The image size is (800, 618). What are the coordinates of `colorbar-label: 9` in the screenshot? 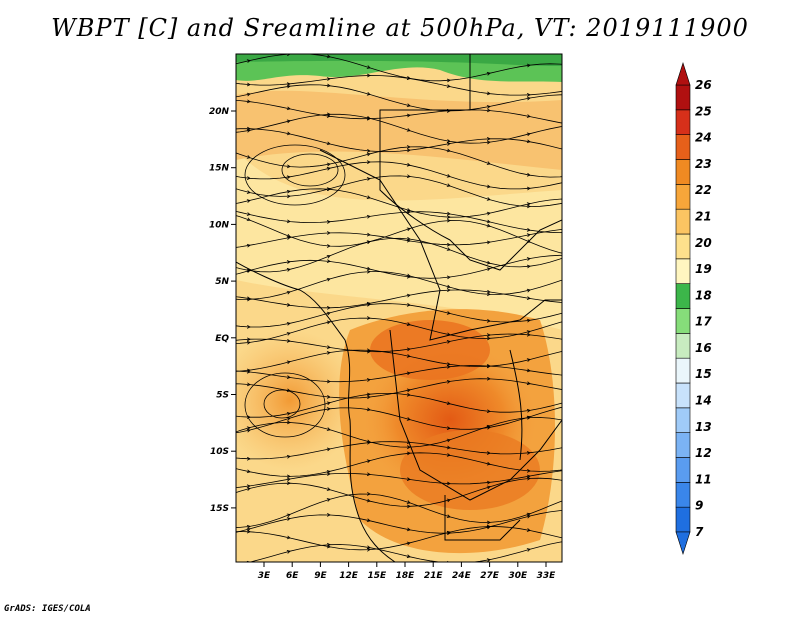 It's located at (699, 506).